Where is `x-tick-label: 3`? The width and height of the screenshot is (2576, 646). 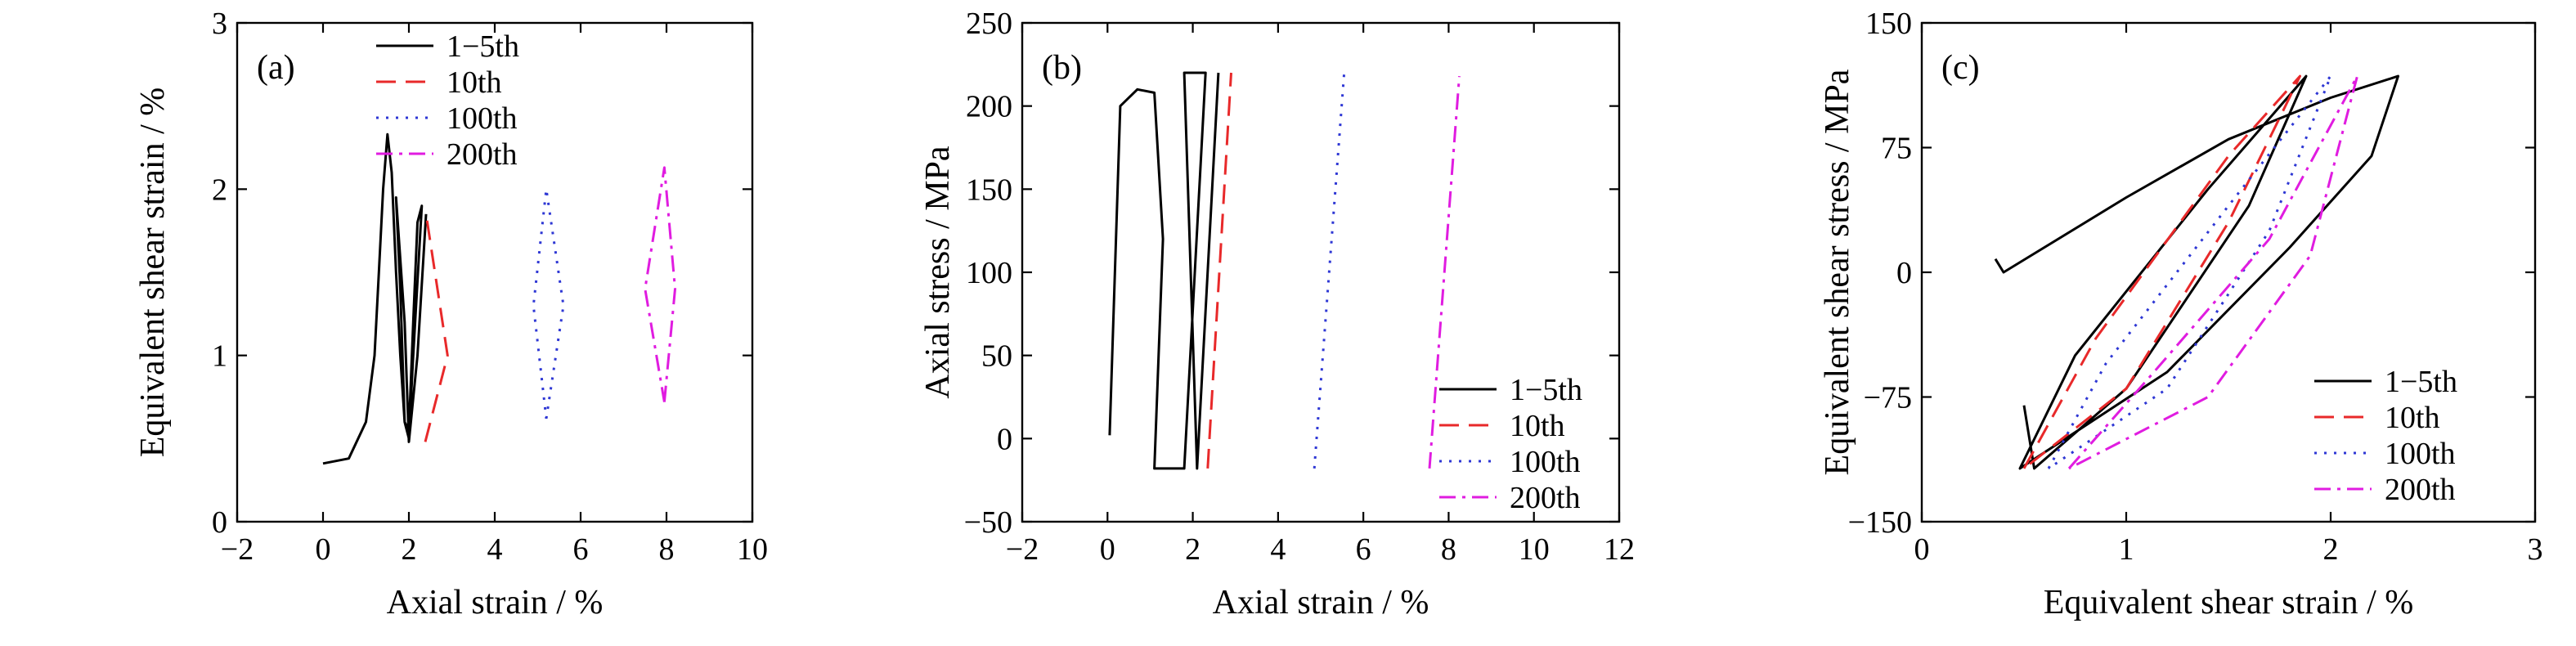 x-tick-label: 3 is located at coordinates (2536, 549).